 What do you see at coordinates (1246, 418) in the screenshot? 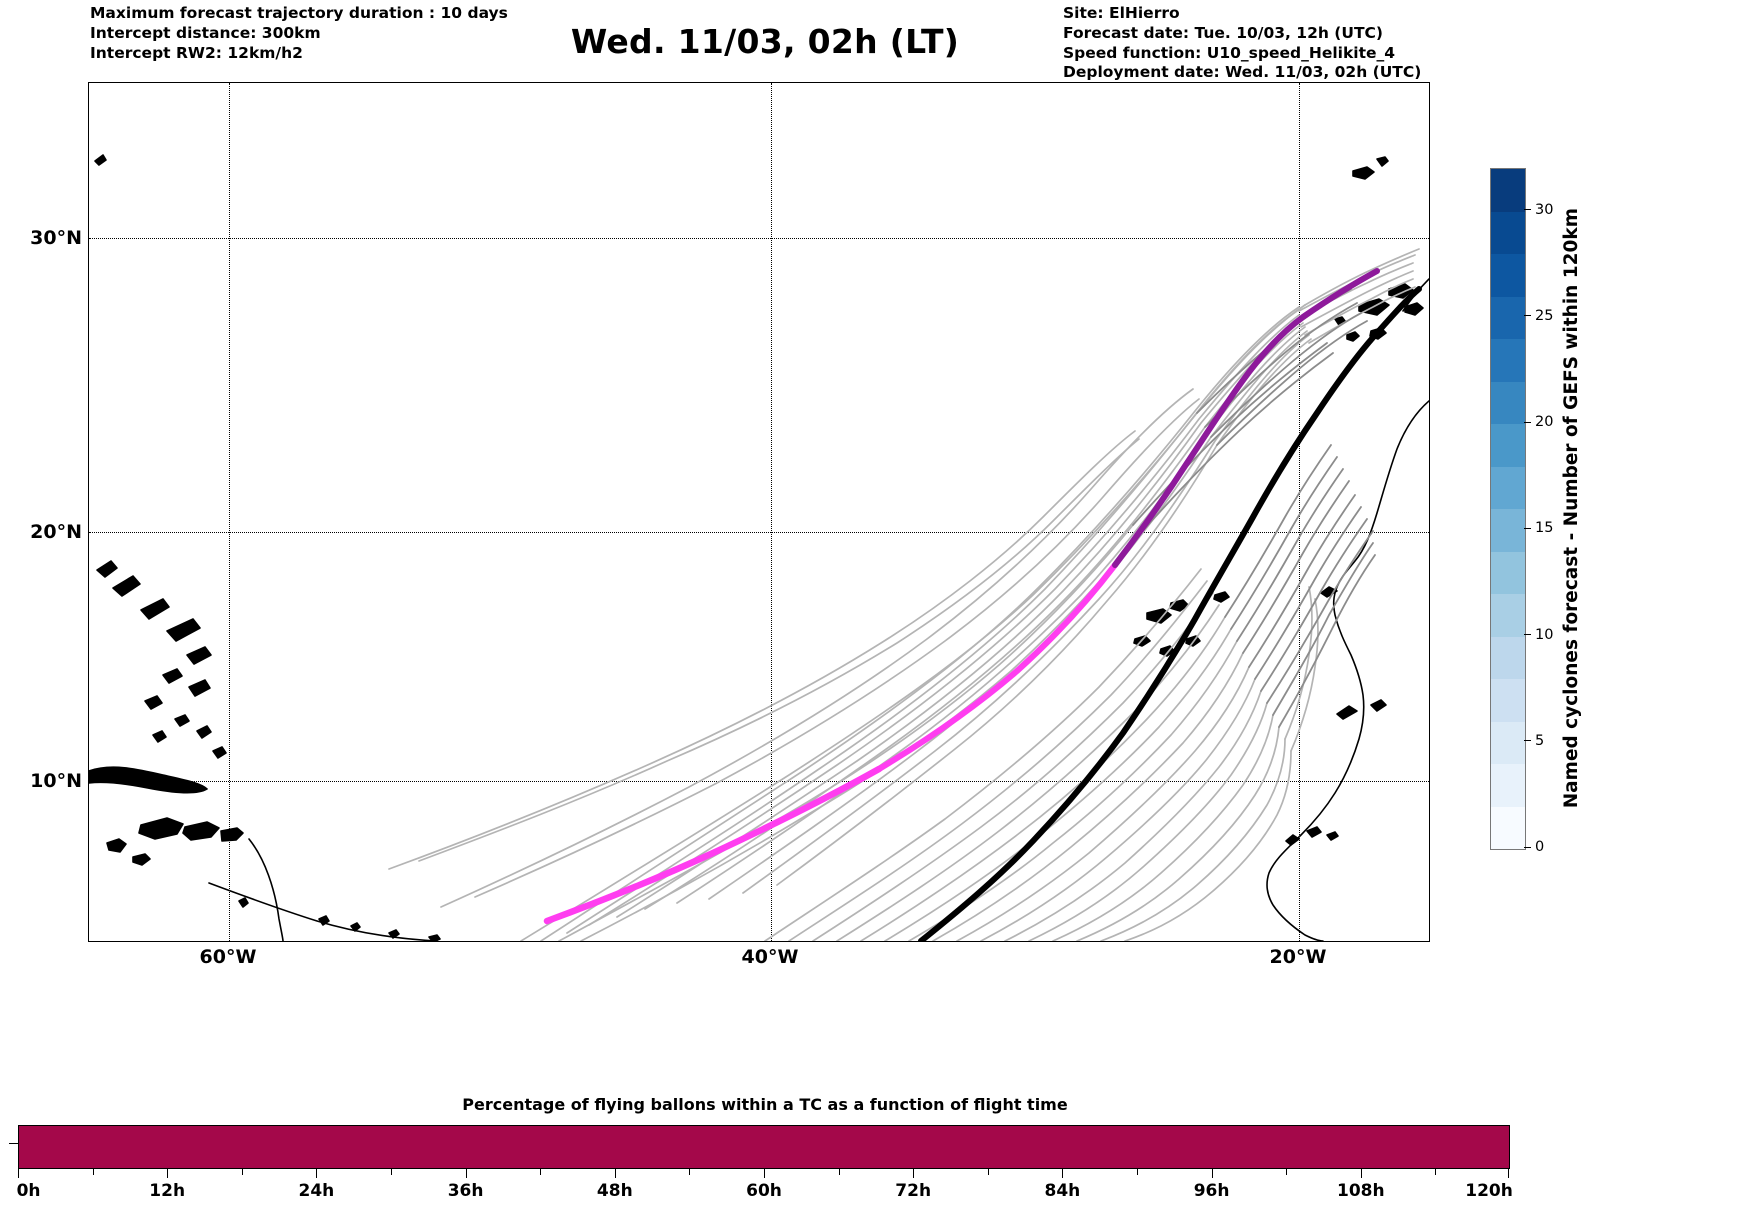
I see `hres-trajectory` at bounding box center [1246, 418].